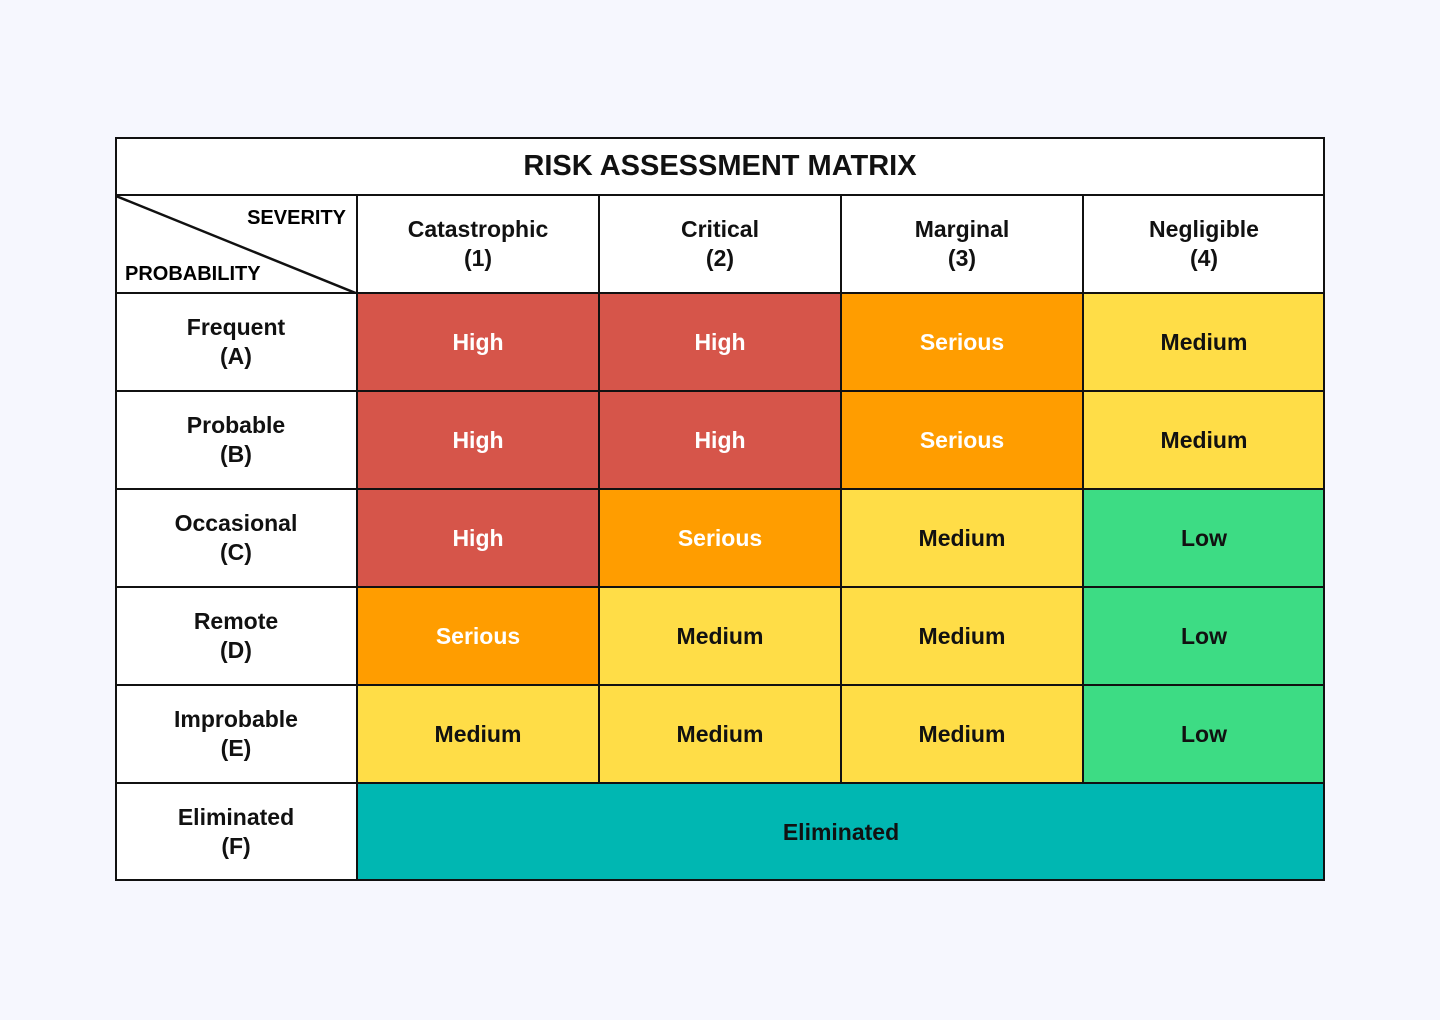 The height and width of the screenshot is (1020, 1440). Describe the element at coordinates (1204, 258) in the screenshot. I see `label-code: (4)` at that location.